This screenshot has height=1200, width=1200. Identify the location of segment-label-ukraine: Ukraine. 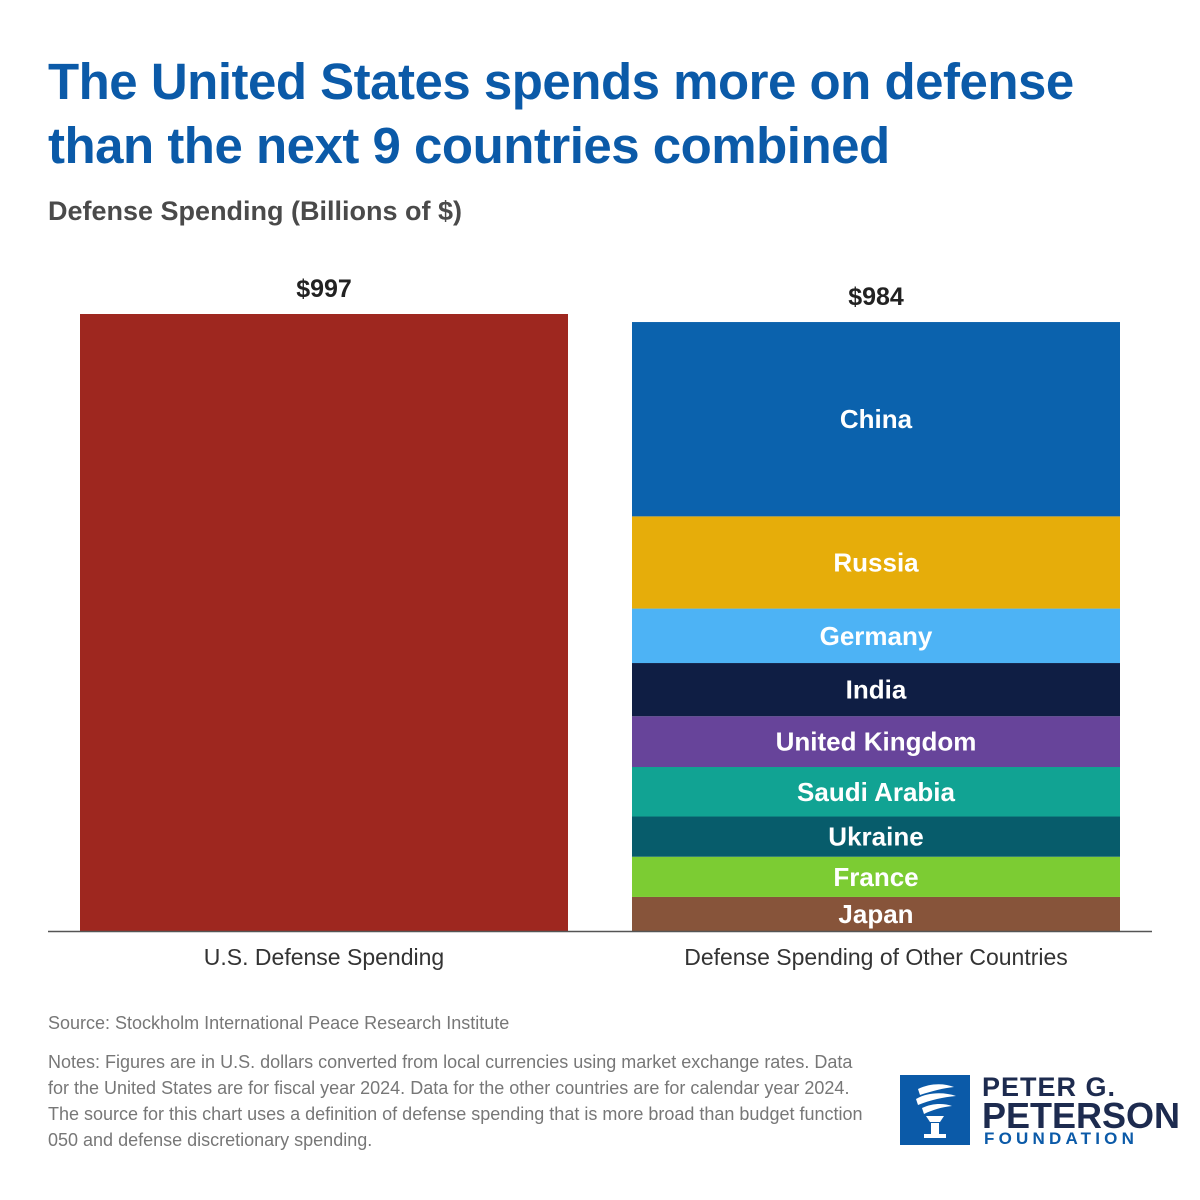
(875, 837).